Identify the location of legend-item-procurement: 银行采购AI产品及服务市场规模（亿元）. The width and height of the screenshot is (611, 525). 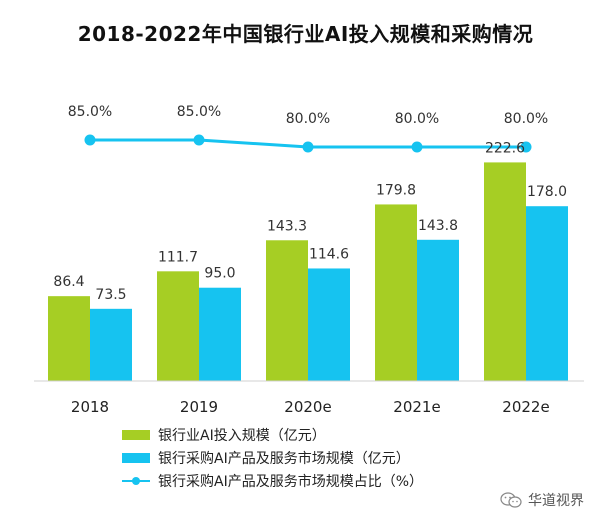
(272, 457).